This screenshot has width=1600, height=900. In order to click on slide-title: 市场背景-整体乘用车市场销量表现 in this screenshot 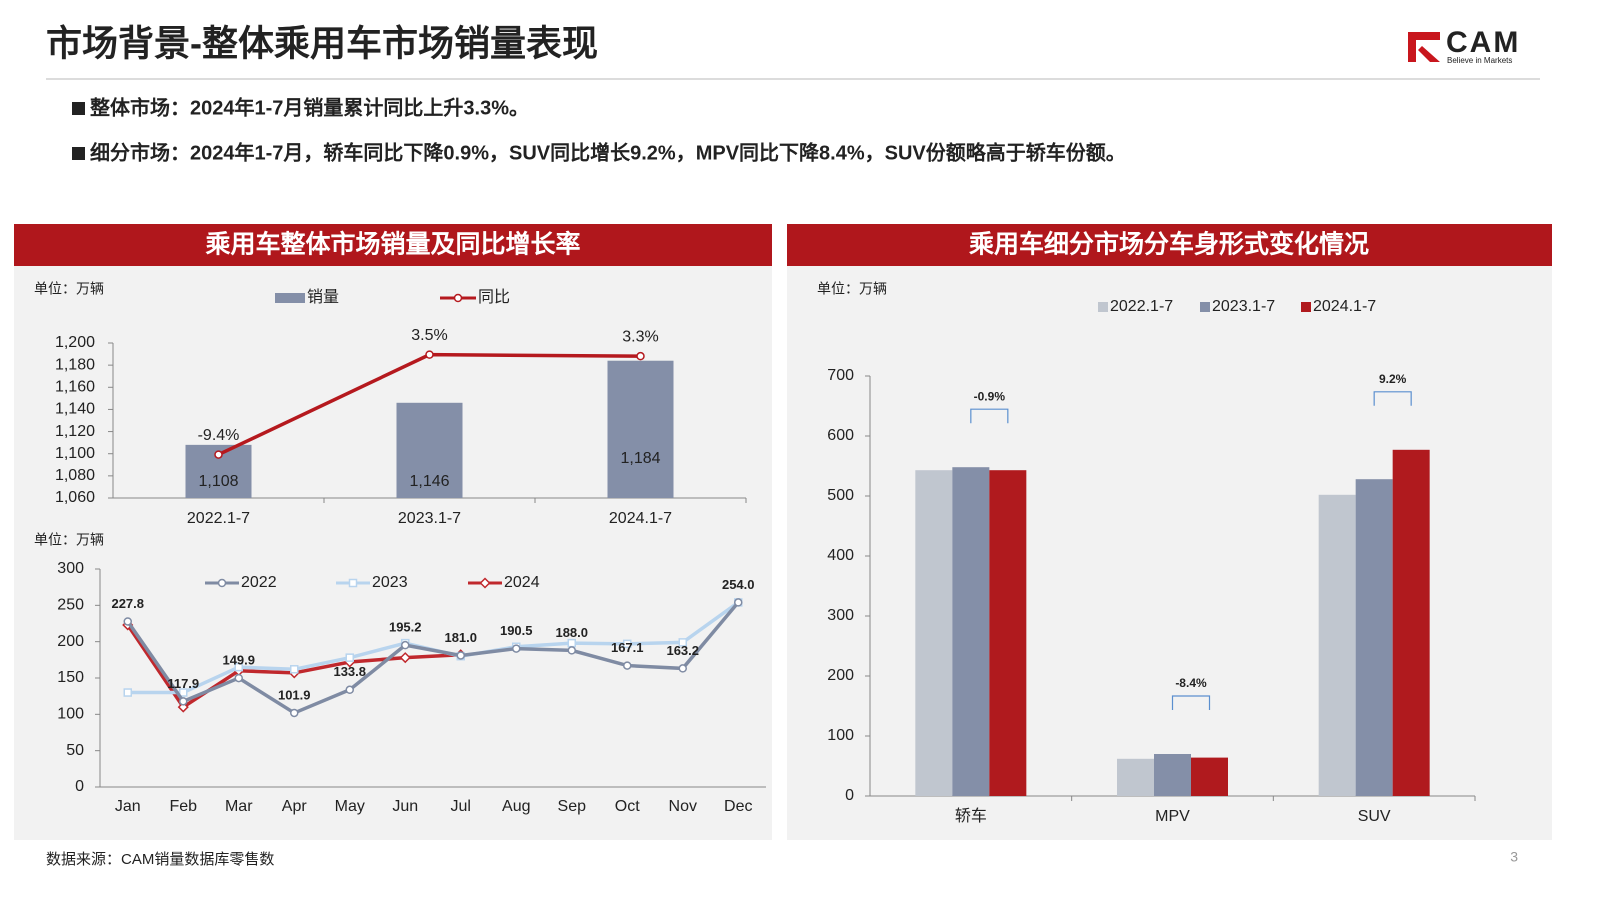, I will do `click(322, 43)`.